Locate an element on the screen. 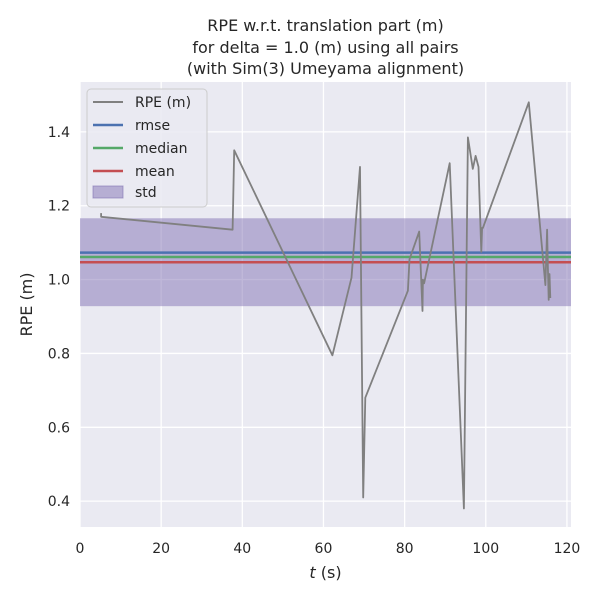  x-tick-label: 120 is located at coordinates (567, 549).